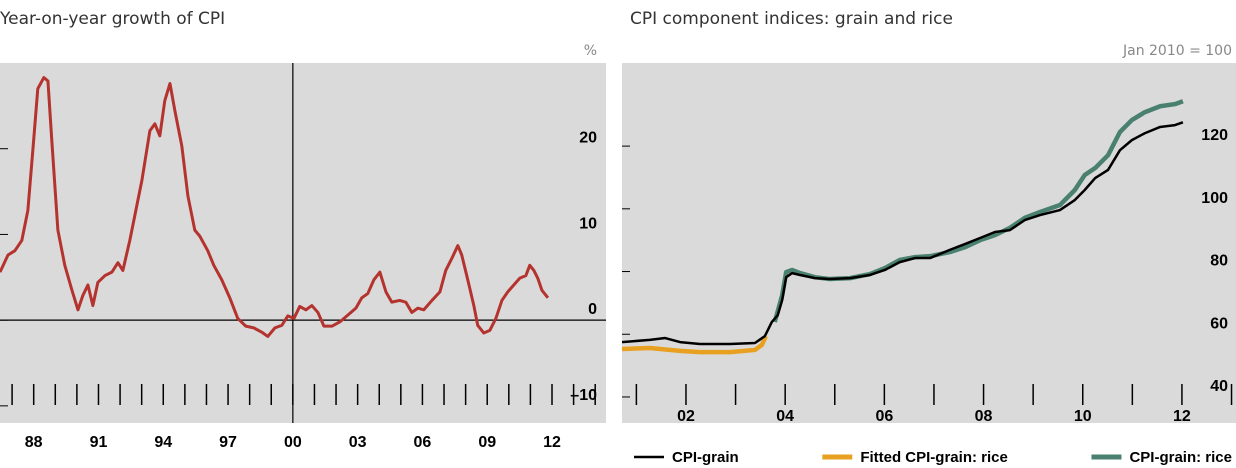 The width and height of the screenshot is (1236, 468). I want to click on x-tick-label: 91, so click(99, 442).